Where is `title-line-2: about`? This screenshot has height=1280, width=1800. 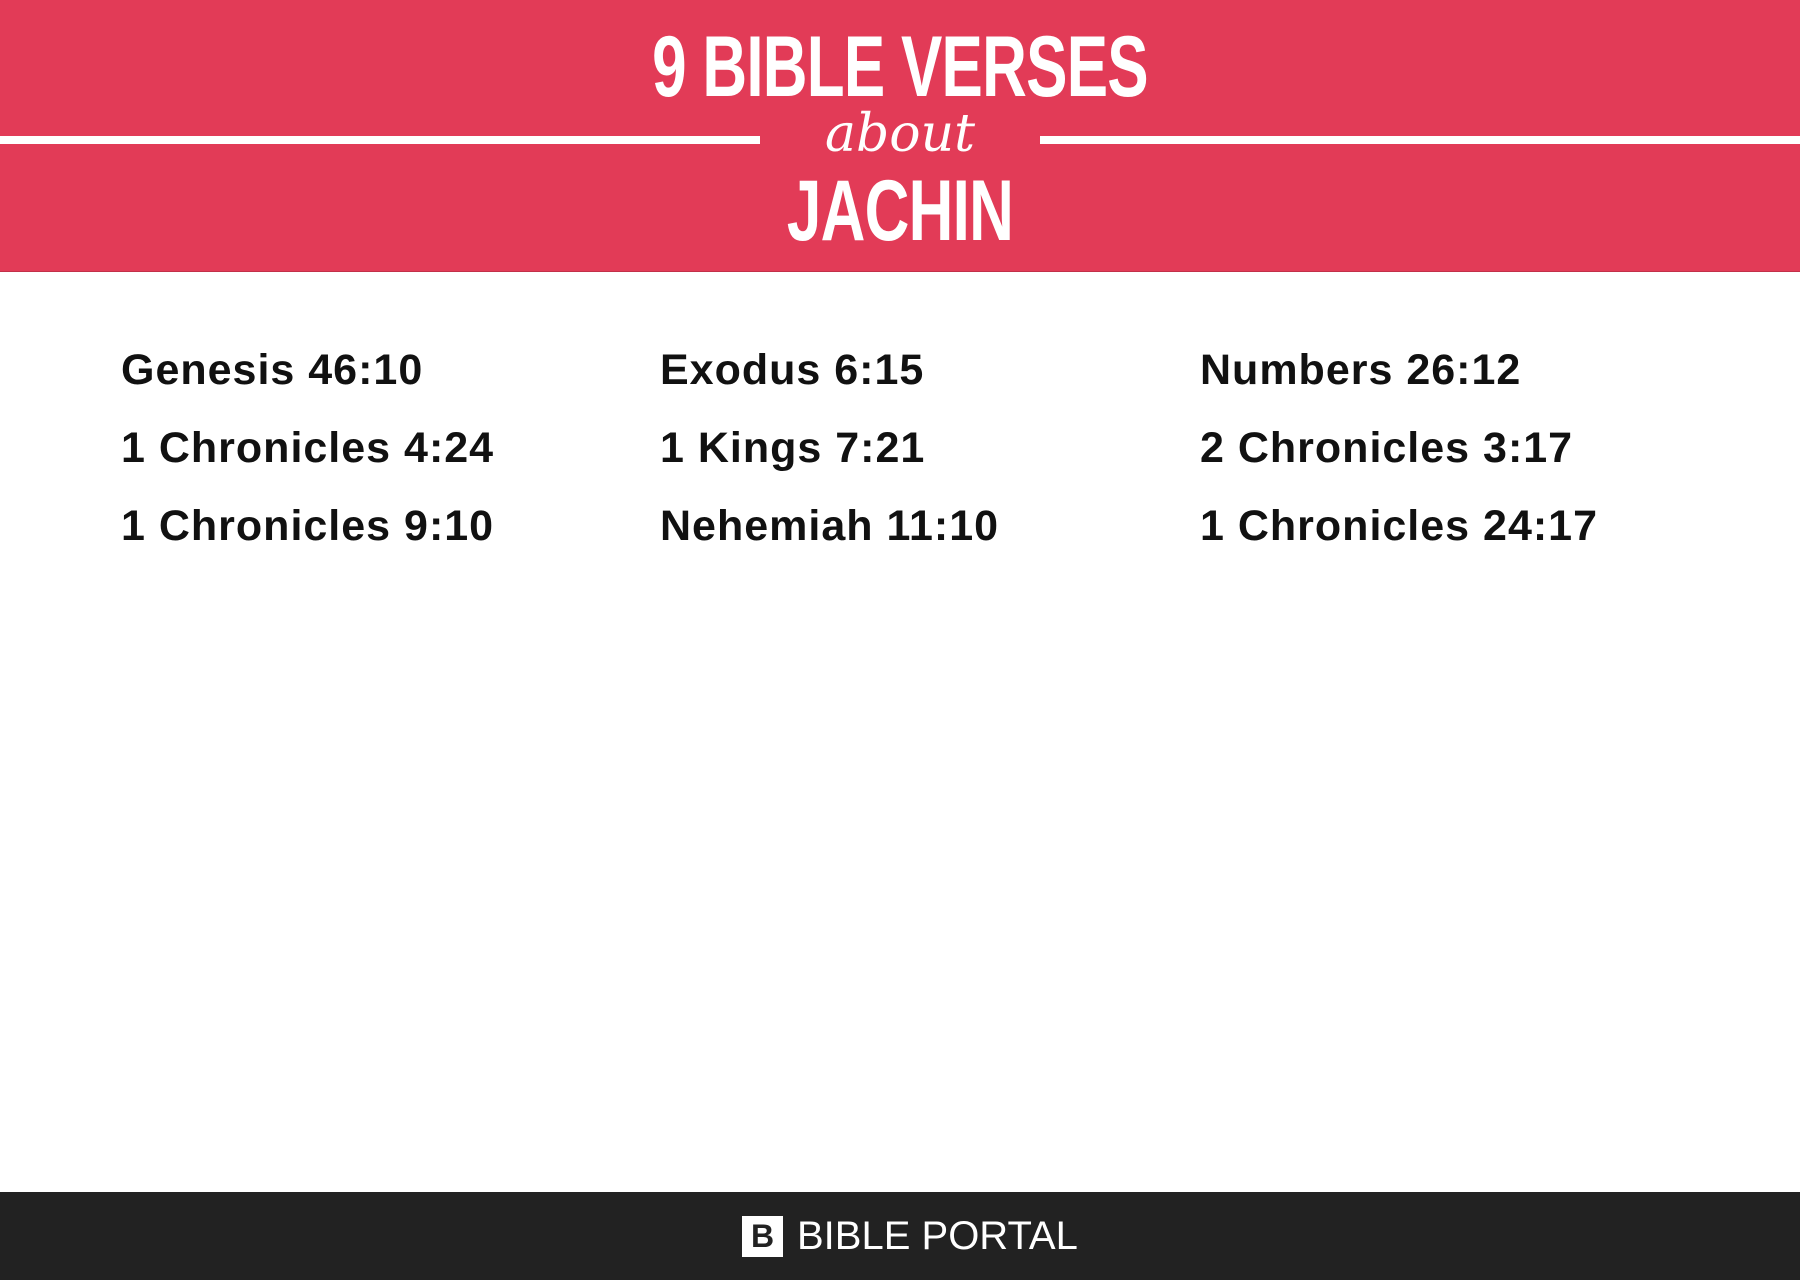
title-line-2: about is located at coordinates (900, 134).